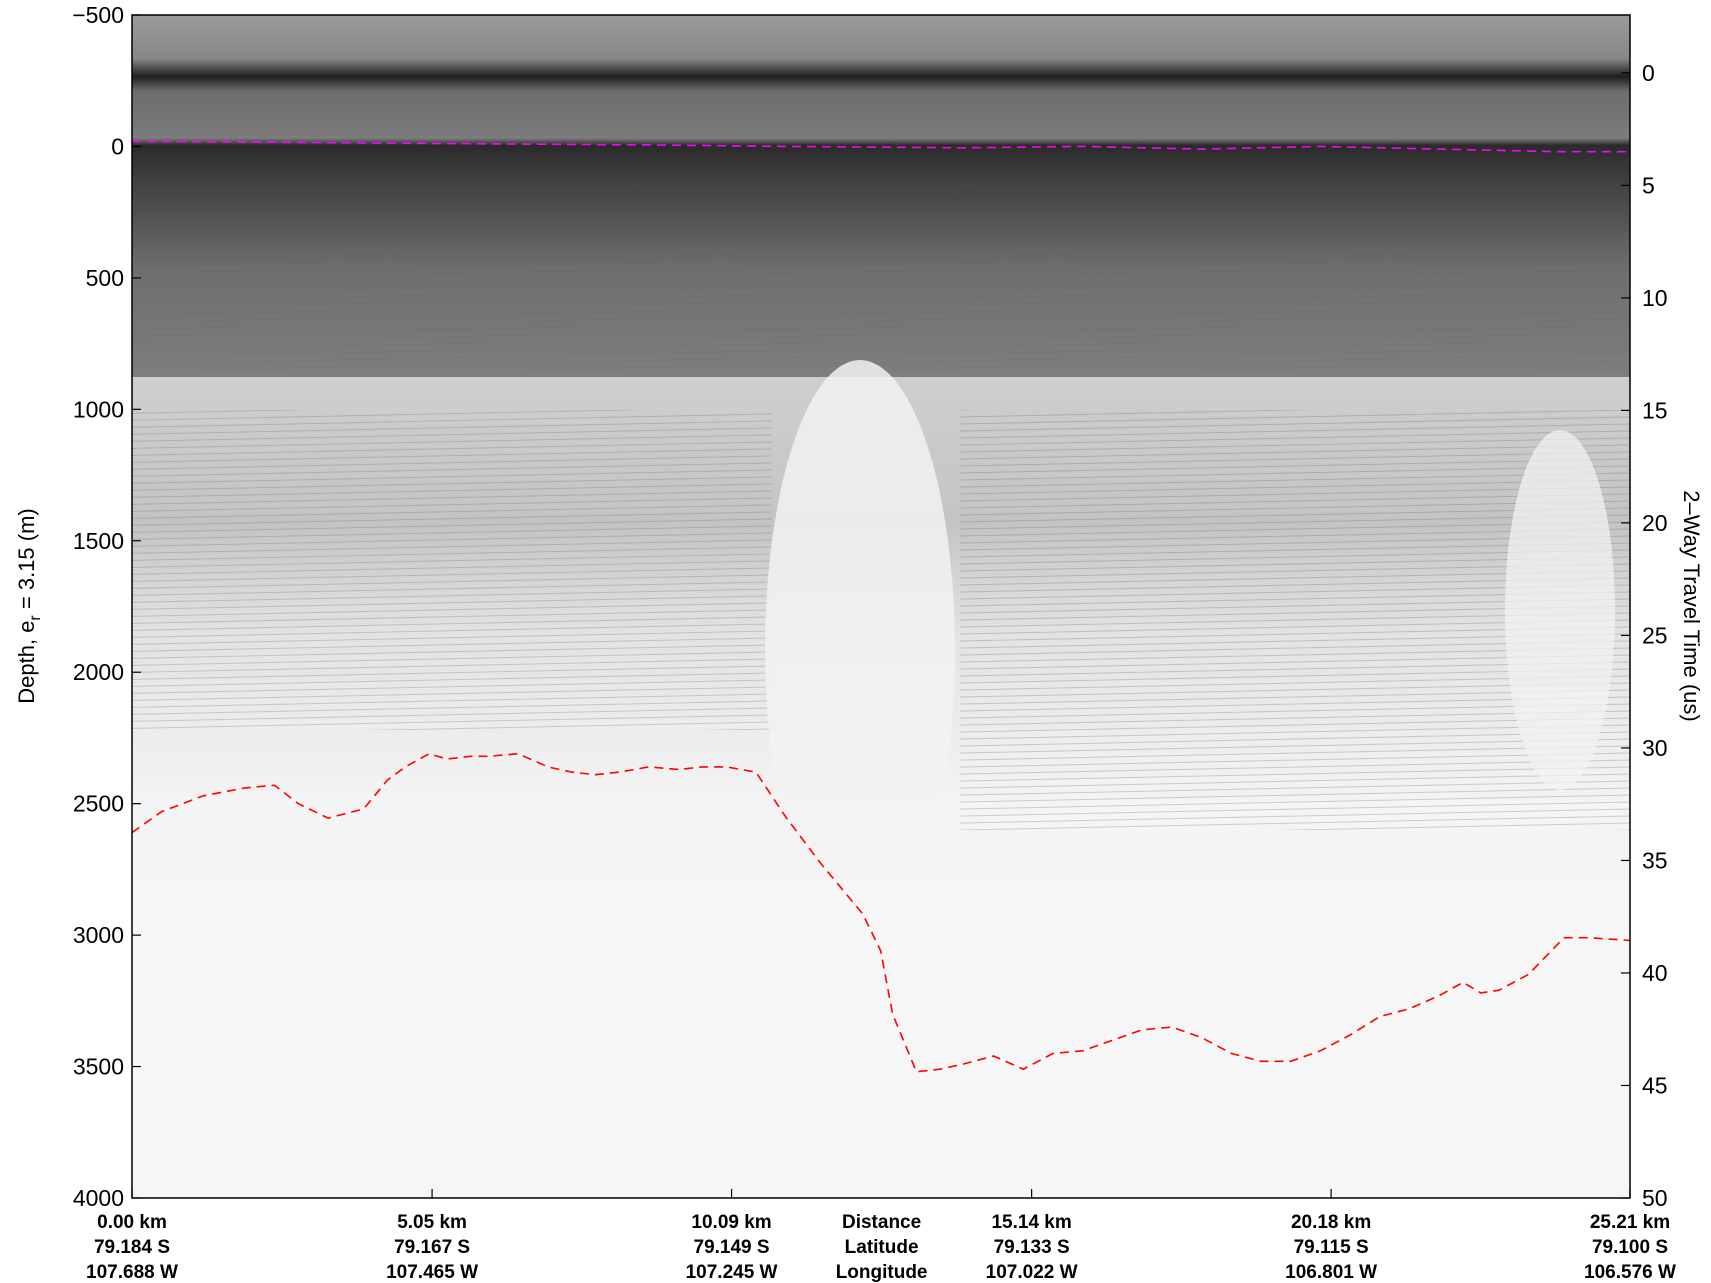 The image size is (1711, 1283). Describe the element at coordinates (1655, 635) in the screenshot. I see `right-tick-label: 25` at that location.